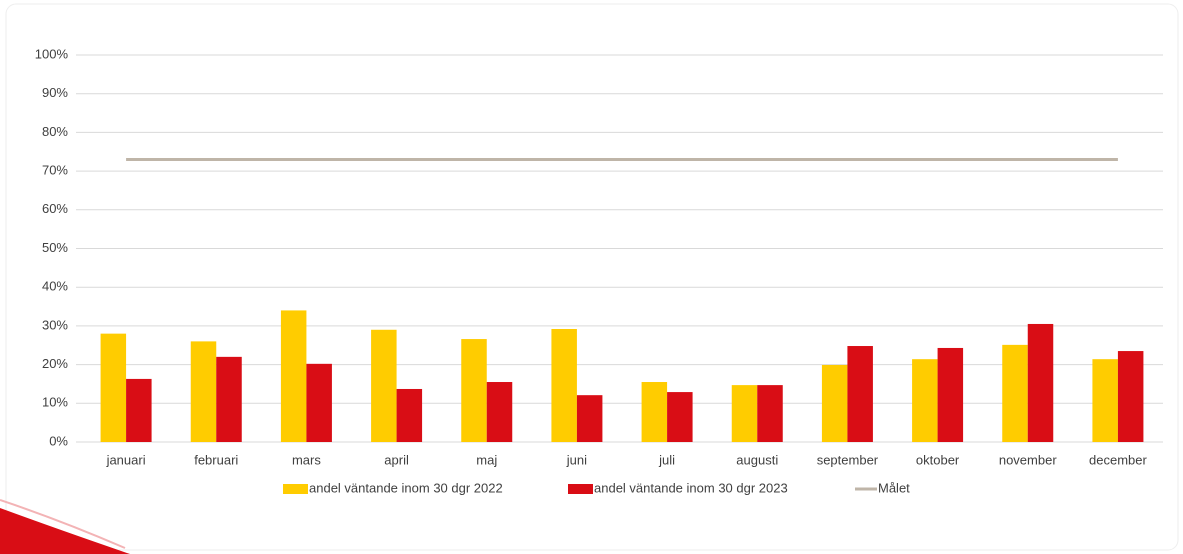 The width and height of the screenshot is (1183, 554). I want to click on y-tick-label: 30%, so click(55, 324).